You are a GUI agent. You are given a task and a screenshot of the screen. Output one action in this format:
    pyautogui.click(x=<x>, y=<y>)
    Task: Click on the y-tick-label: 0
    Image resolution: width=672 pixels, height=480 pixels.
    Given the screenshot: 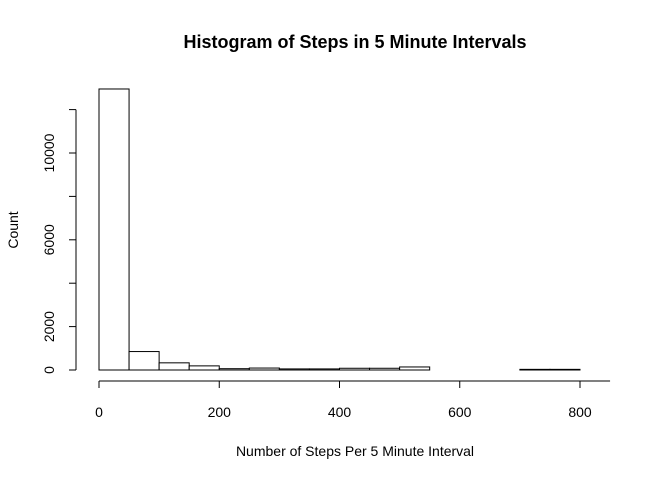 What is the action you would take?
    pyautogui.click(x=49, y=370)
    